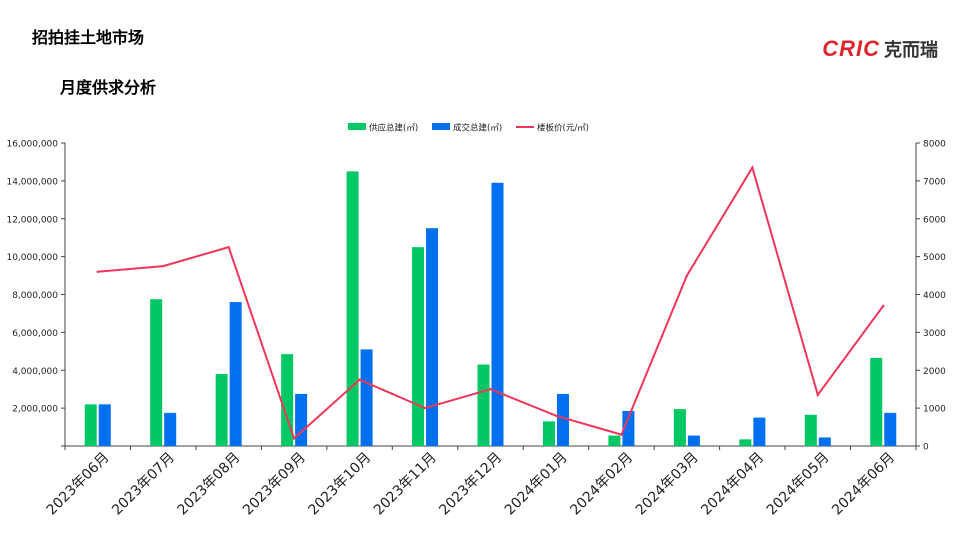  What do you see at coordinates (35, 372) in the screenshot?
I see `left-tick-label: 4,000,000` at bounding box center [35, 372].